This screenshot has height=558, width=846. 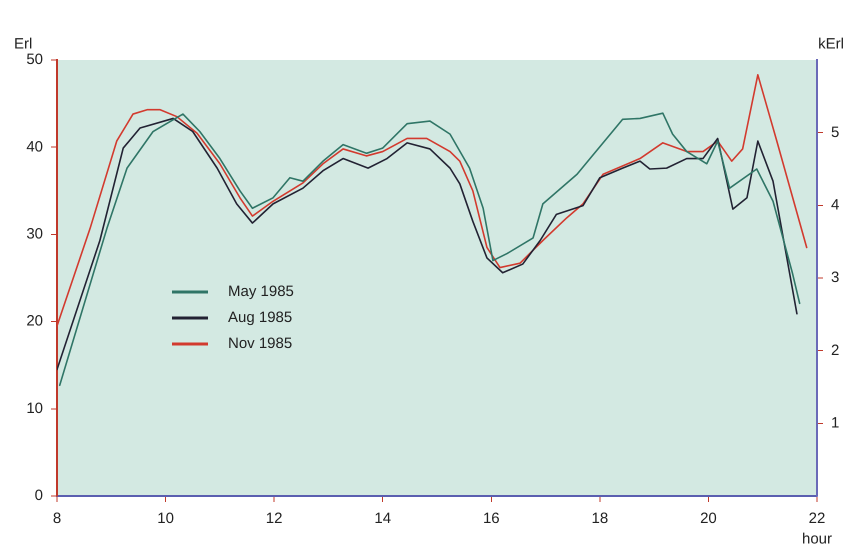 What do you see at coordinates (260, 317) in the screenshot?
I see `legend-label: Aug 1985` at bounding box center [260, 317].